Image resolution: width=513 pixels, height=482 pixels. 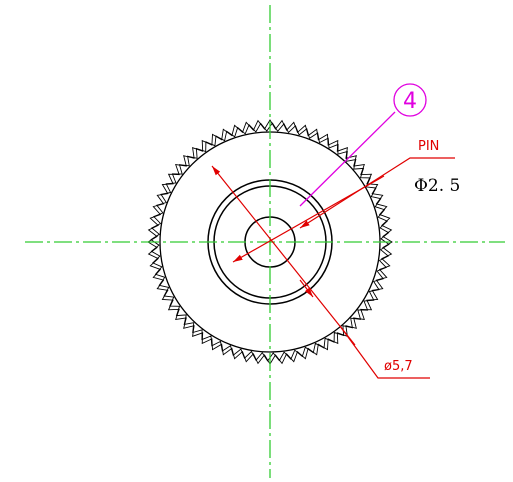 I want to click on pin-dim-line, so click(x=308, y=219).